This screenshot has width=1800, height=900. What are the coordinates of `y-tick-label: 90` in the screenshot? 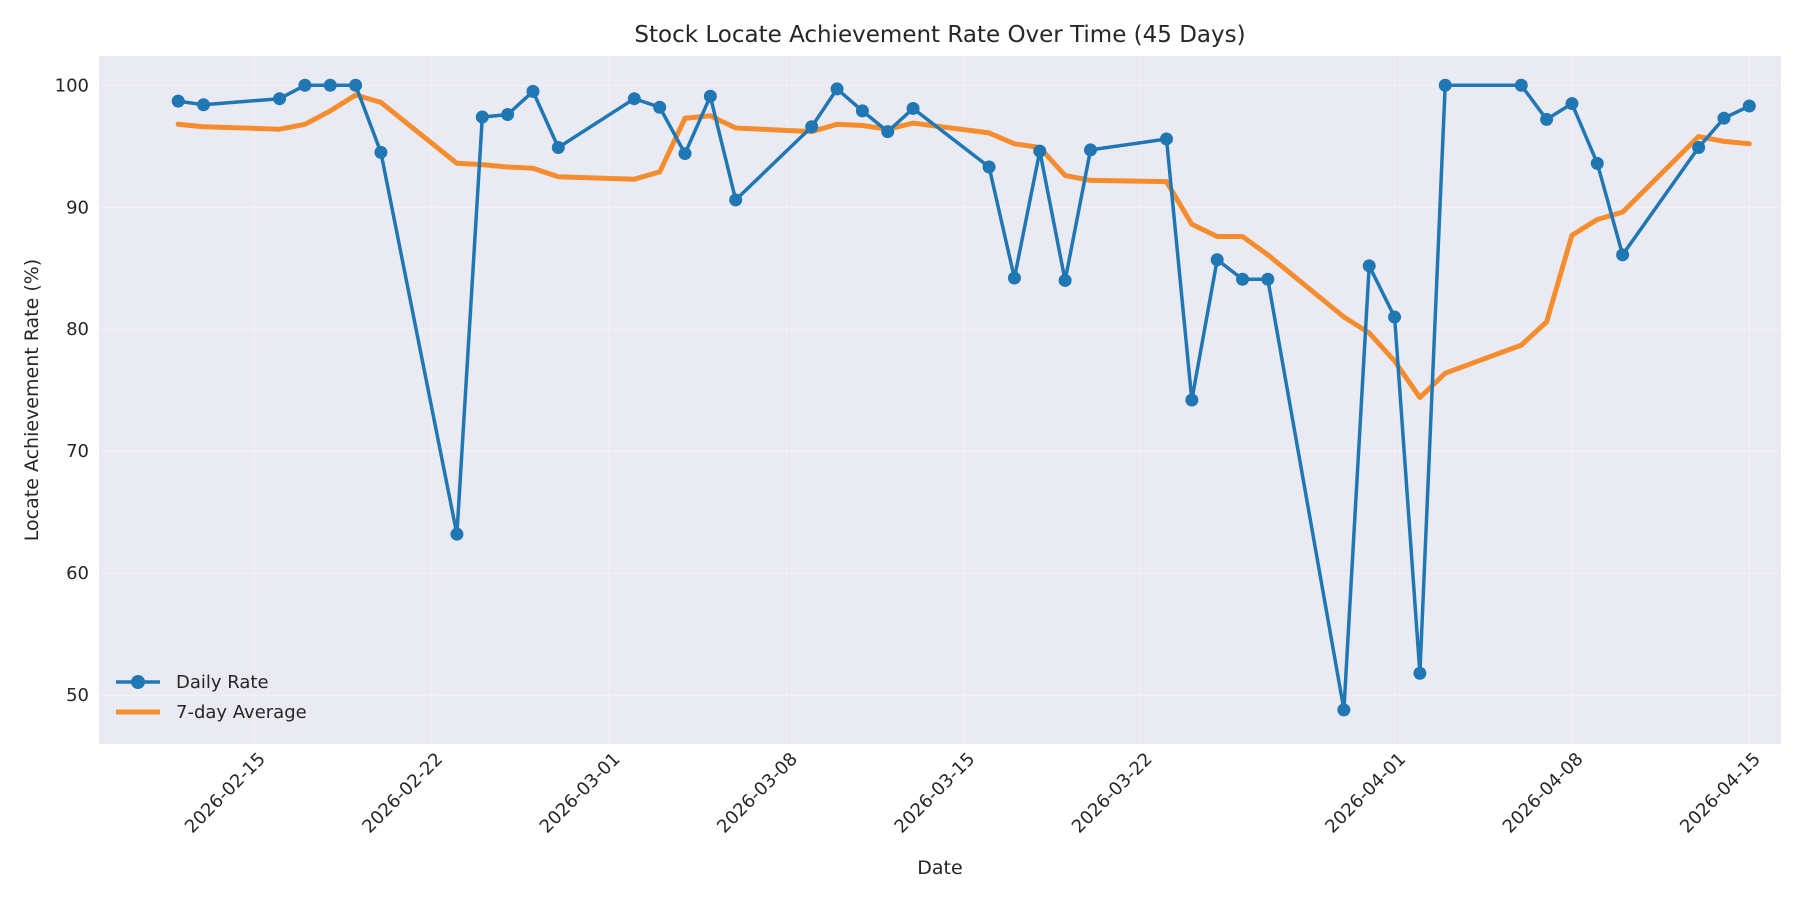 It's located at (77, 207).